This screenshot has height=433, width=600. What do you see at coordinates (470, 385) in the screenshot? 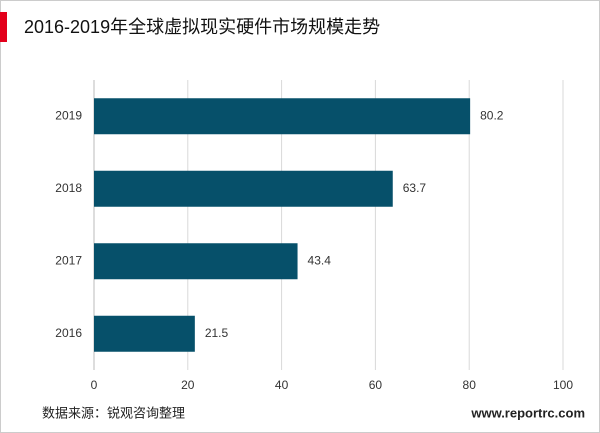
I see `x-tick-label: 80` at bounding box center [470, 385].